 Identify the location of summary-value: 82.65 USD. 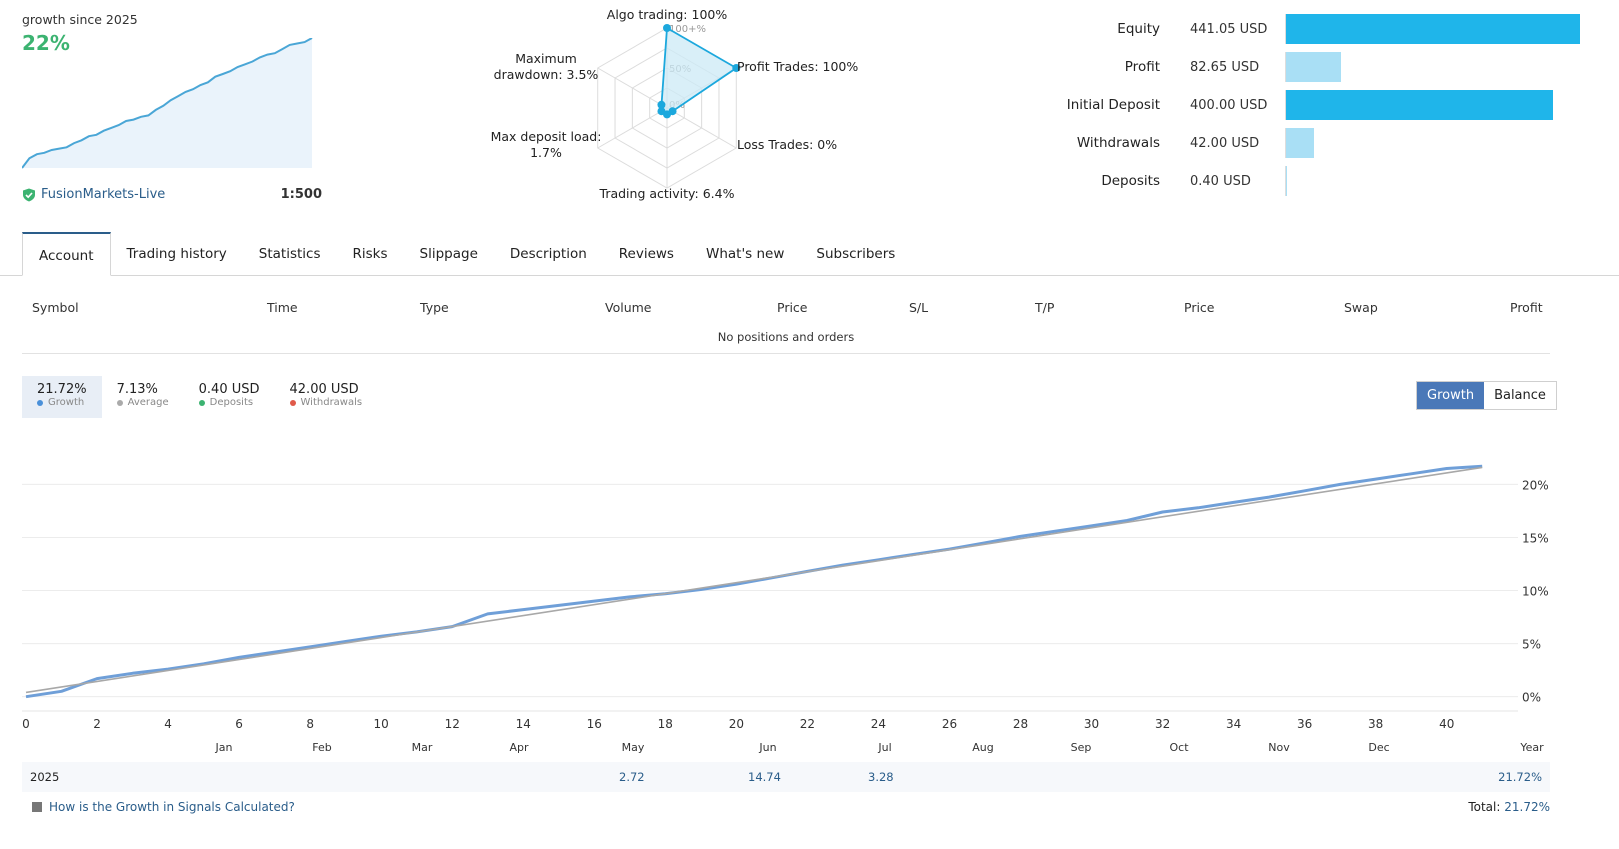
(1225, 67).